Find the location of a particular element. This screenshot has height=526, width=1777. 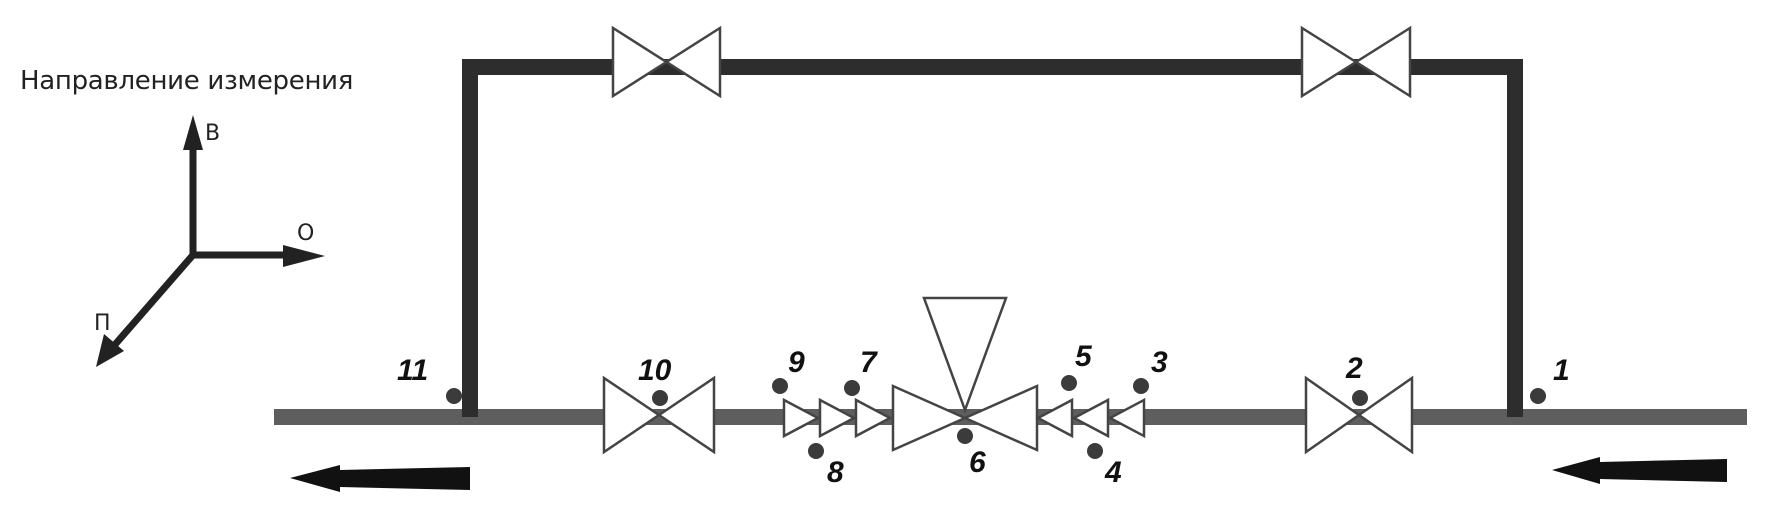

control-valve is located at coordinates (965, 374).